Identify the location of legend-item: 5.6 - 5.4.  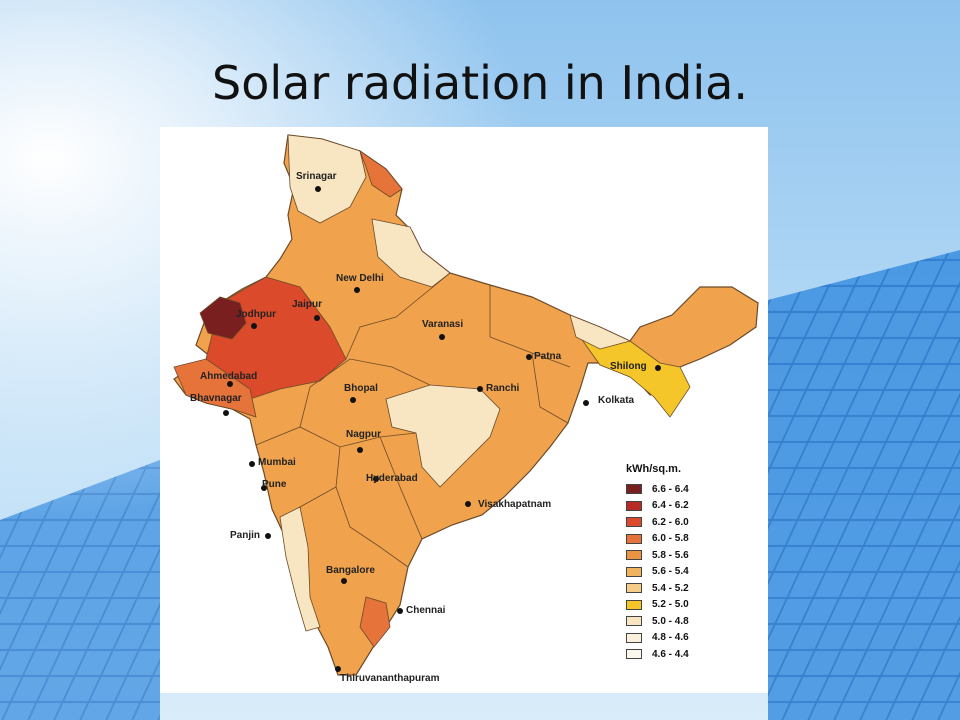
(691, 572).